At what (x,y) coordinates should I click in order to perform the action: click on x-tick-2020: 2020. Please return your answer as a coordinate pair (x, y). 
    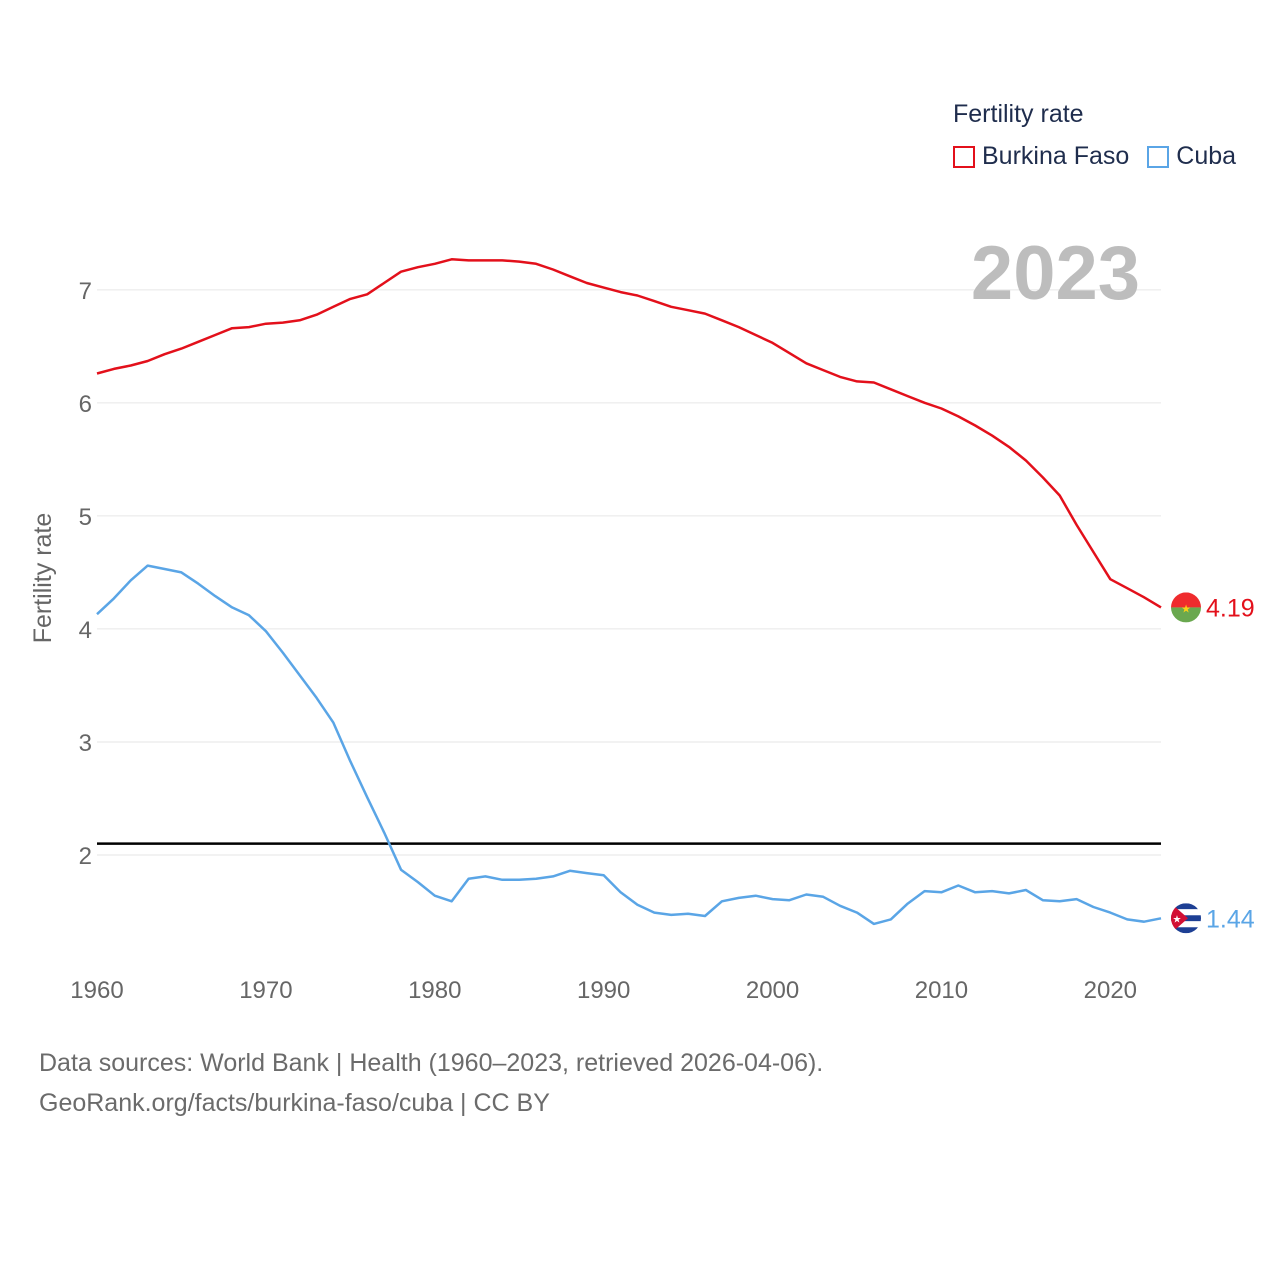
    Looking at the image, I should click on (1110, 990).